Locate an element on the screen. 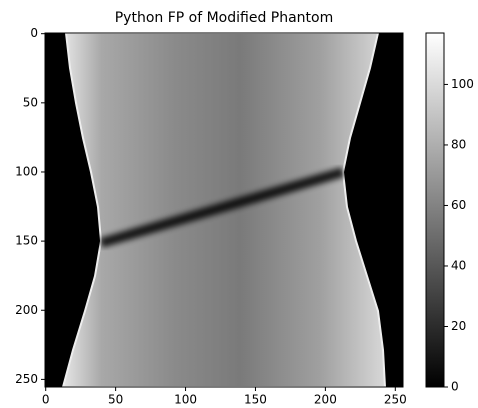 This screenshot has height=408, width=478. chart-title: Python FP of Modified Phantom is located at coordinates (224, 18).